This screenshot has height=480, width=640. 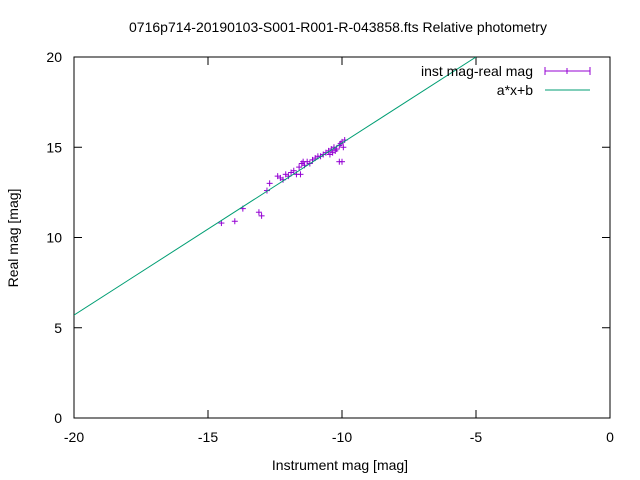 I want to click on x-axis-label: Instrument mag [mag], so click(x=340, y=465).